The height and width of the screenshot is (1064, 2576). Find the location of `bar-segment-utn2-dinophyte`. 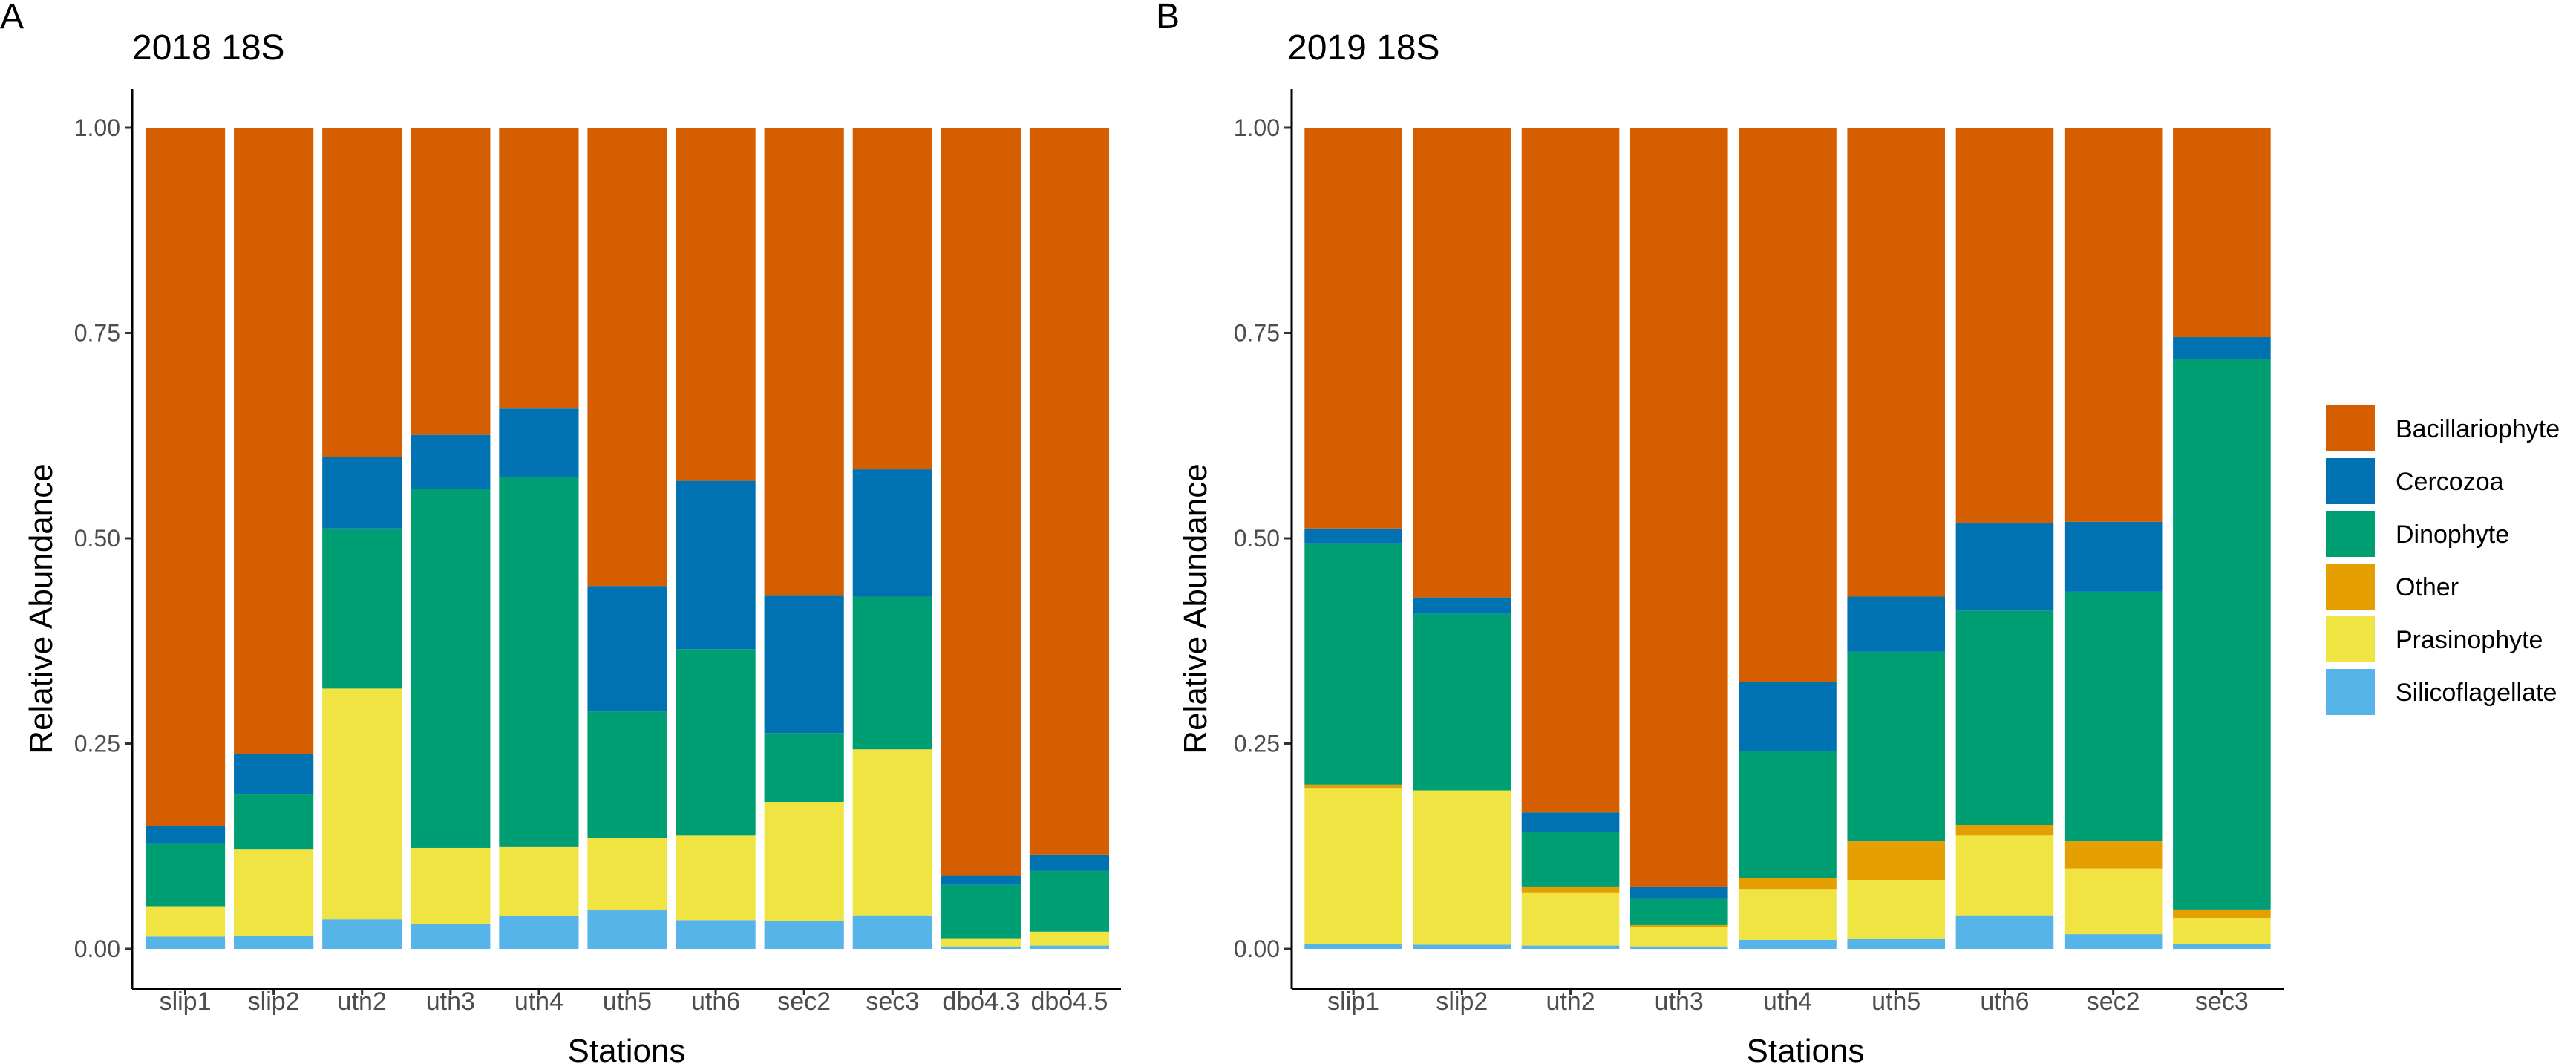

bar-segment-utn2-dinophyte is located at coordinates (362, 608).